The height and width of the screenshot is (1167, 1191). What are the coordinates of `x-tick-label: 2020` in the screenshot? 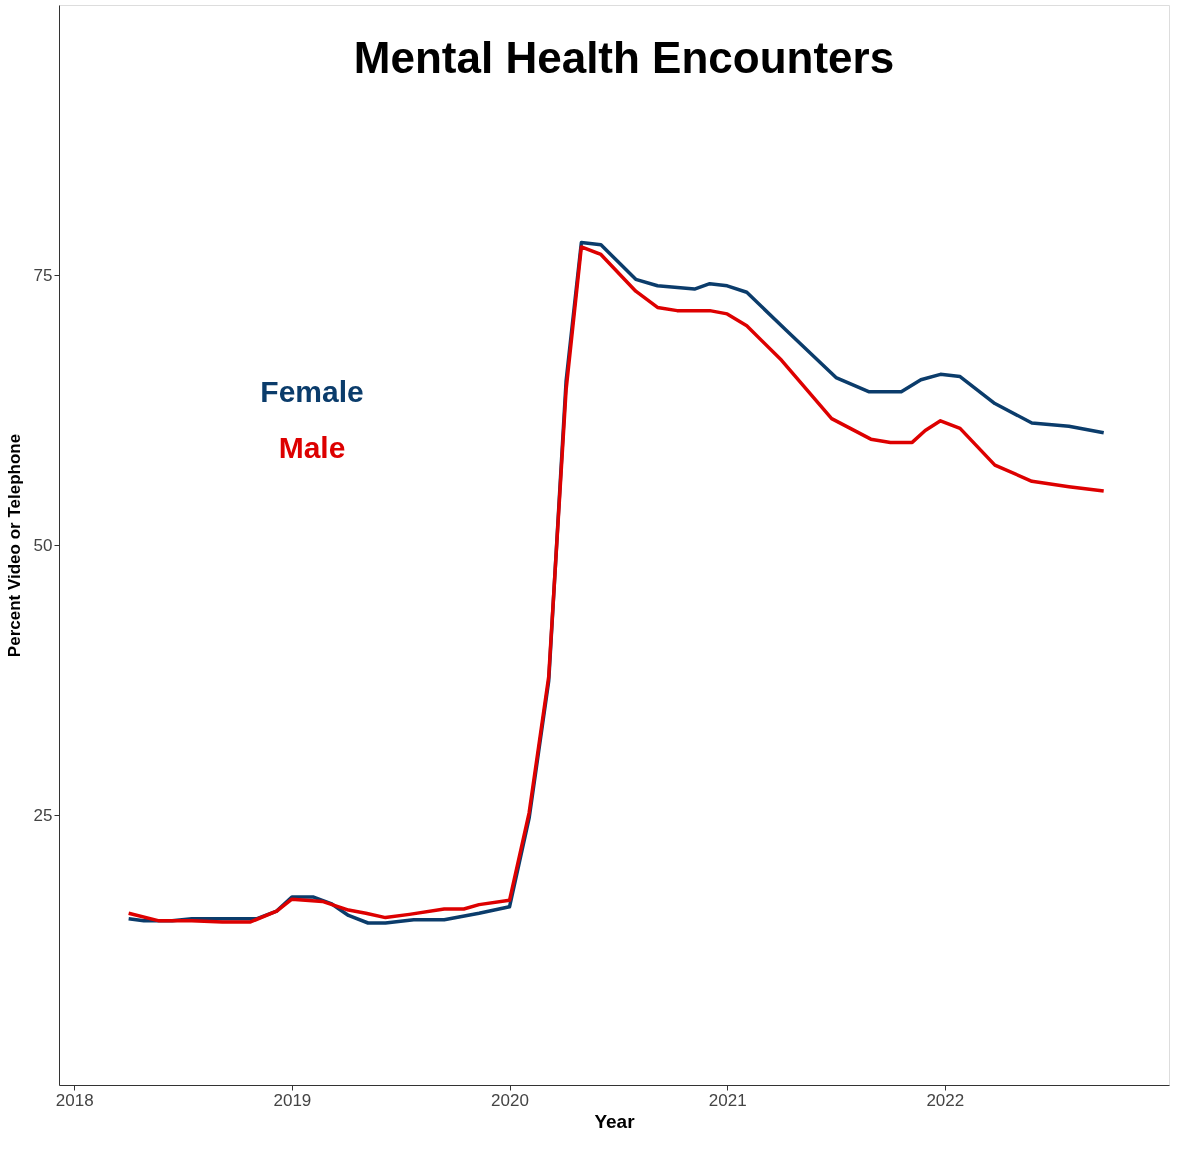 It's located at (510, 1100).